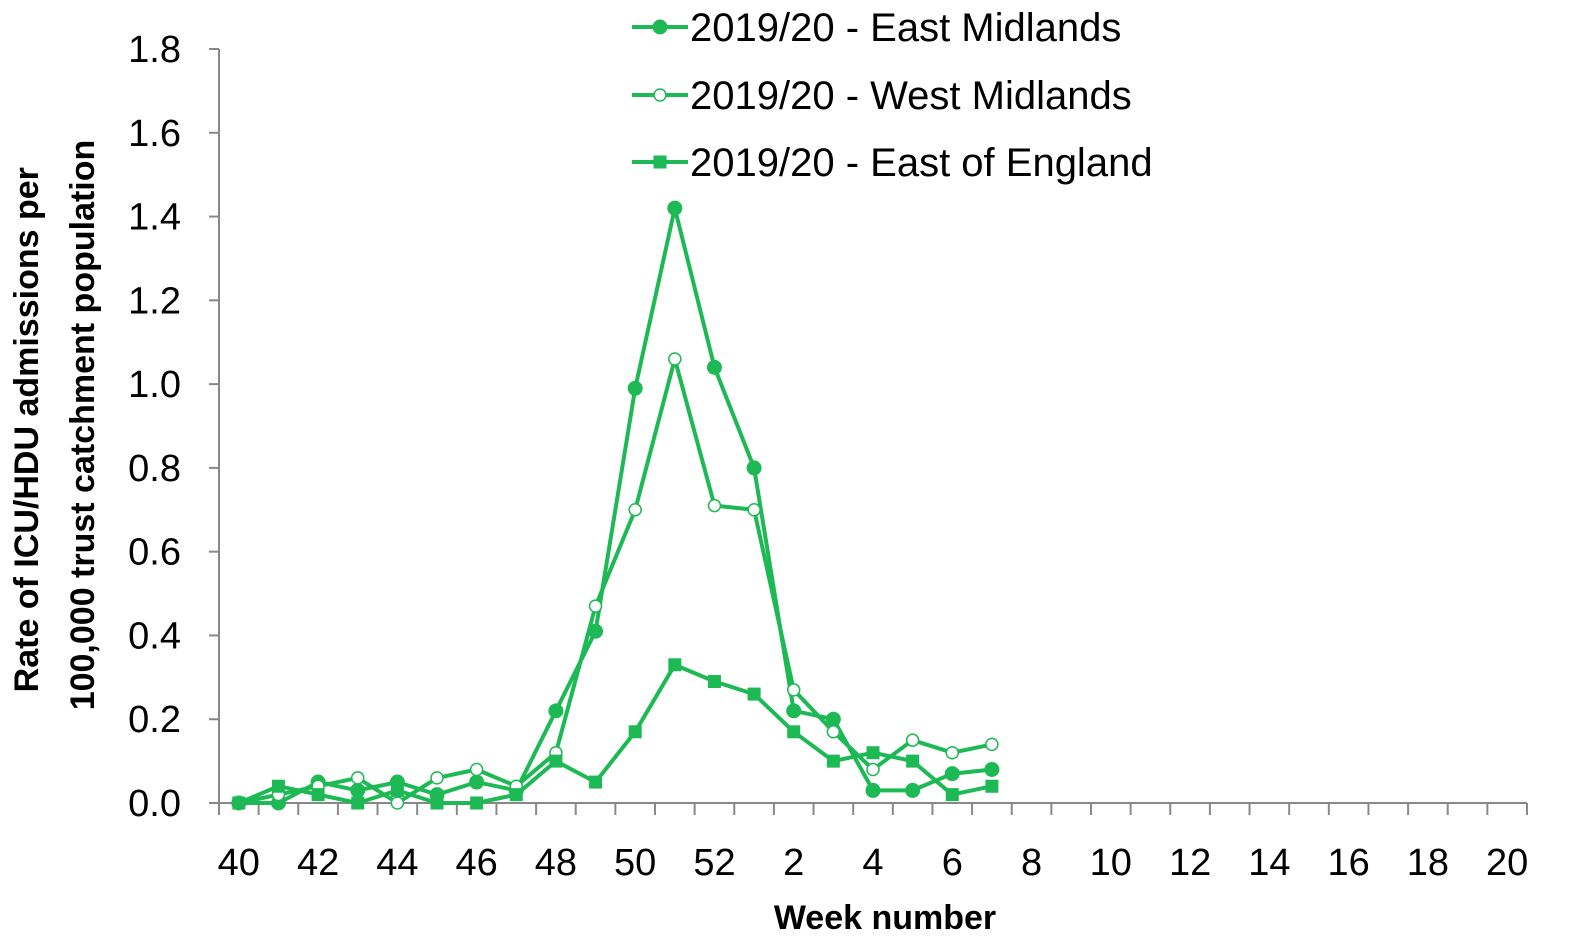 The width and height of the screenshot is (1578, 942). What do you see at coordinates (174, 427) in the screenshot?
I see `y-axis: 0.0 0.2 0.4 0.6 0.8 1.0 1.2 1.4 1.6 1.8` at bounding box center [174, 427].